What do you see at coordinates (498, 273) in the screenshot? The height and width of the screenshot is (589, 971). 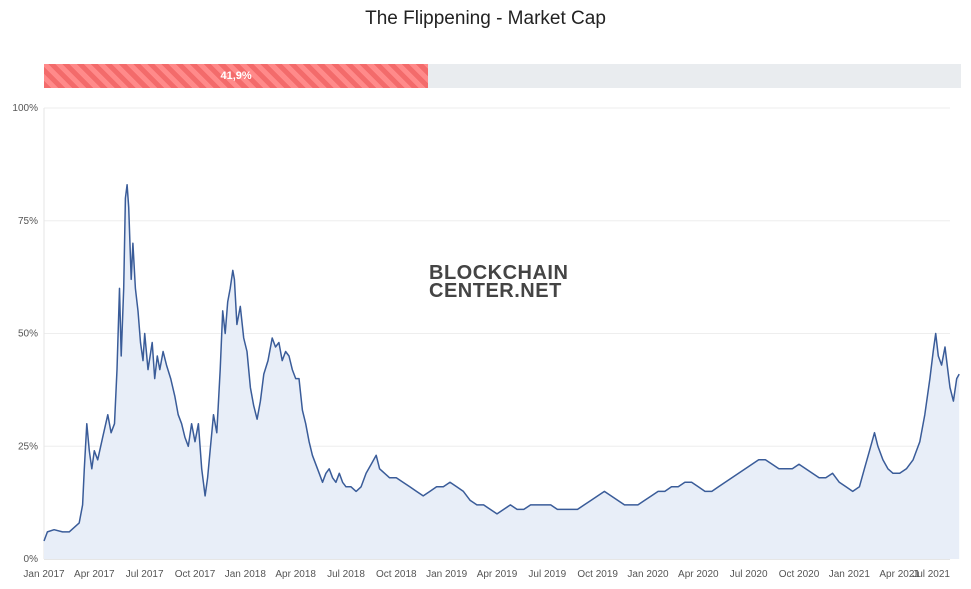 I see `watermark-line-1: BLOCKCHAIN` at bounding box center [498, 273].